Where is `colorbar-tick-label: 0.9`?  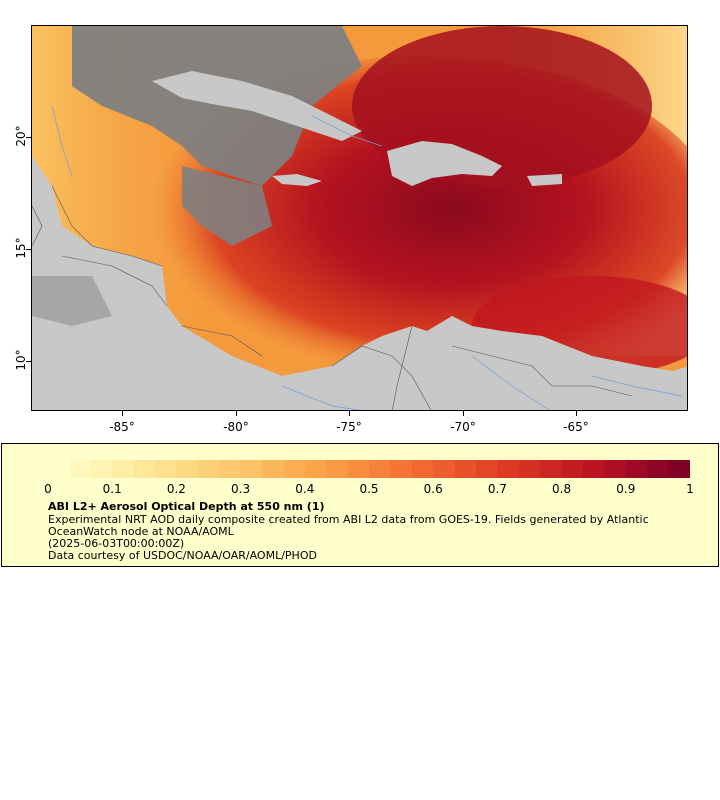 colorbar-tick-label: 0.9 is located at coordinates (626, 489).